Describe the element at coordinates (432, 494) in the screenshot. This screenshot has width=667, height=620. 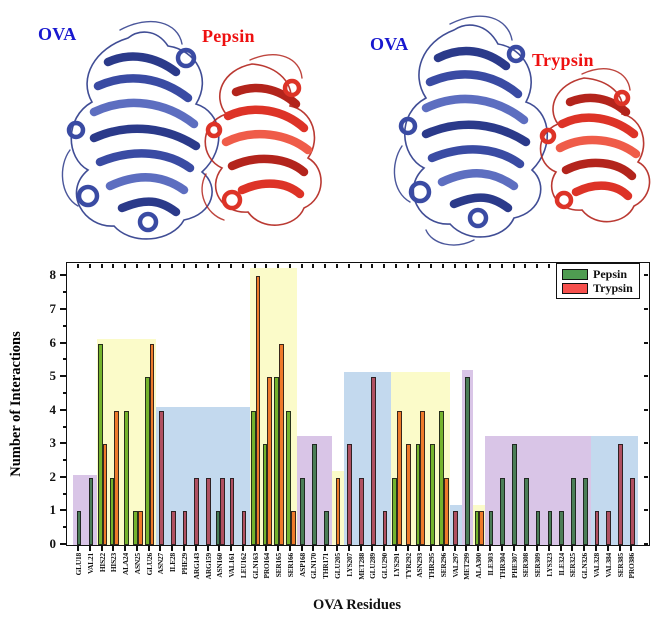
I see `bar-pepsin-THR295` at that location.